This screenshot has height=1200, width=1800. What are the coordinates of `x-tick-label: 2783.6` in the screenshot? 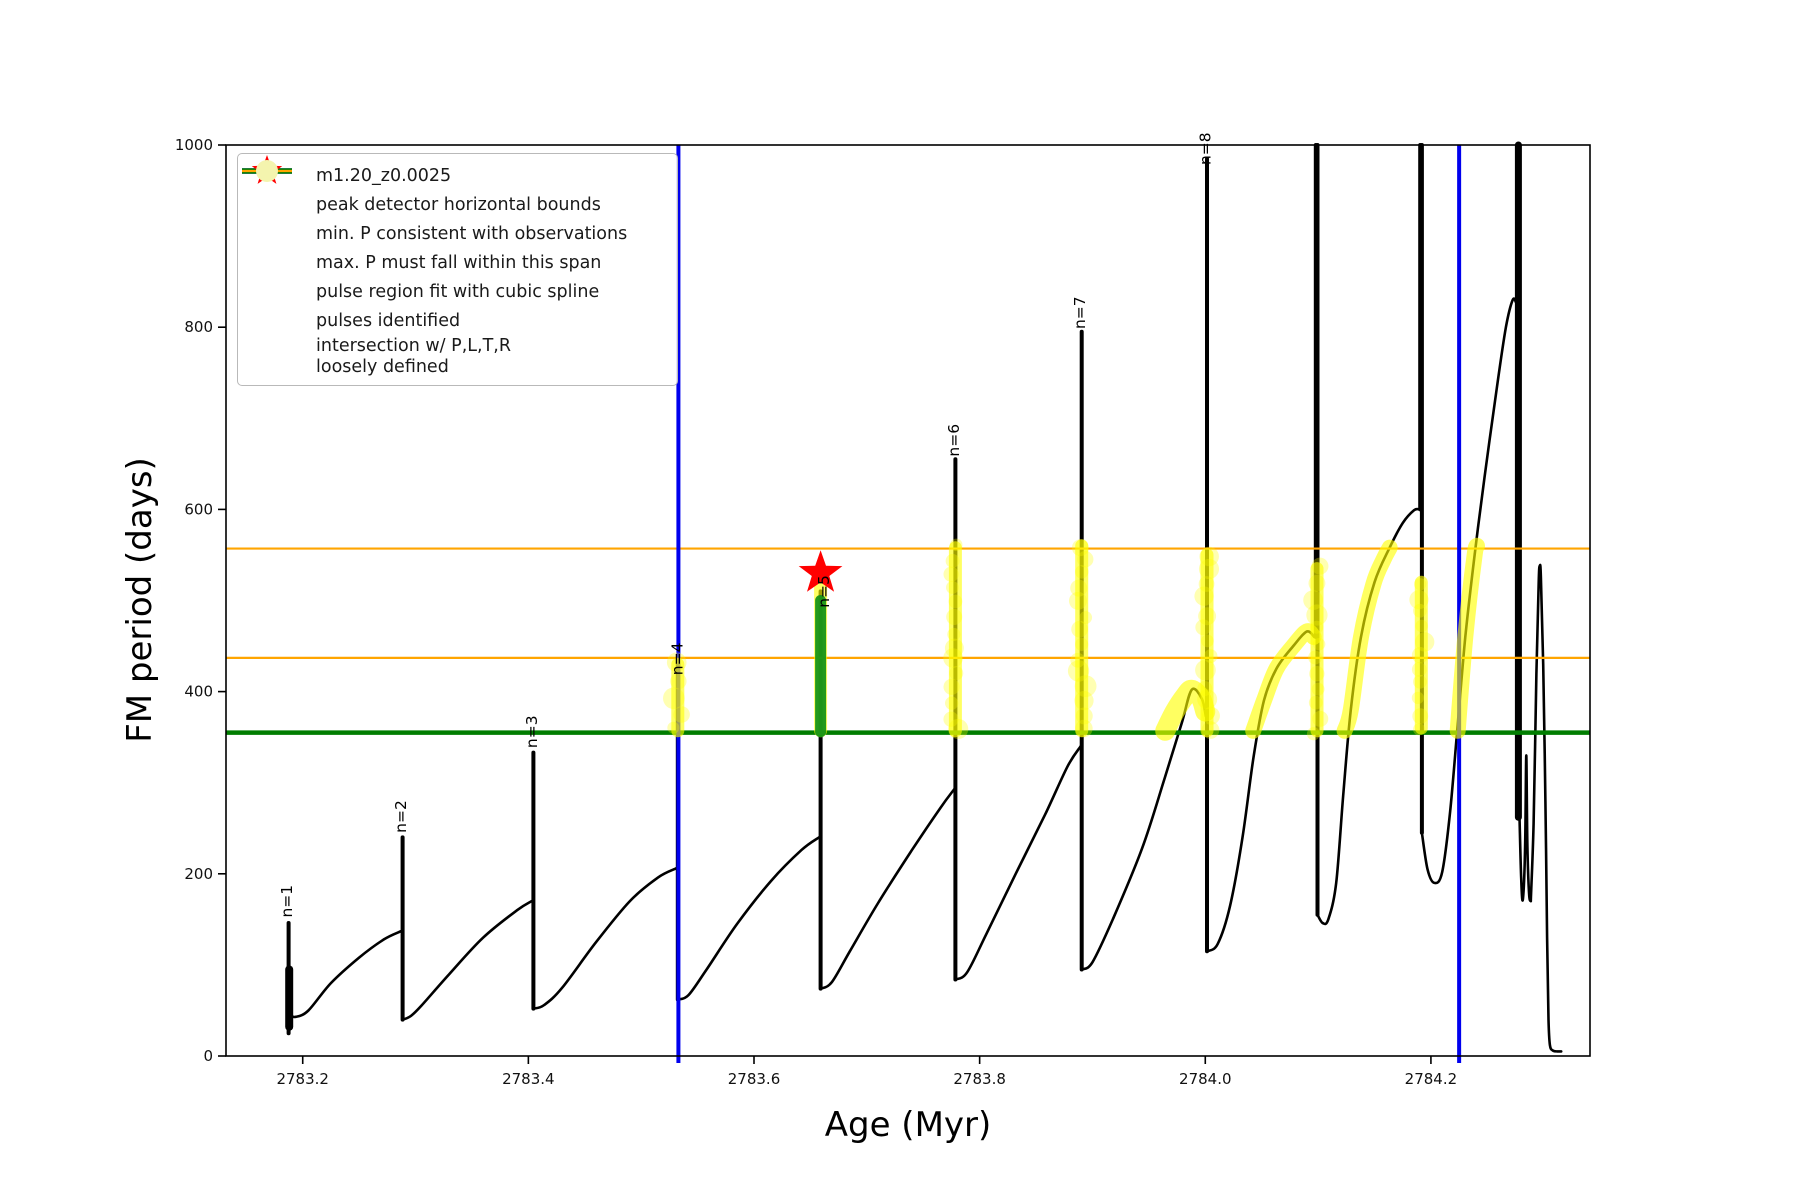 It's located at (754, 1079).